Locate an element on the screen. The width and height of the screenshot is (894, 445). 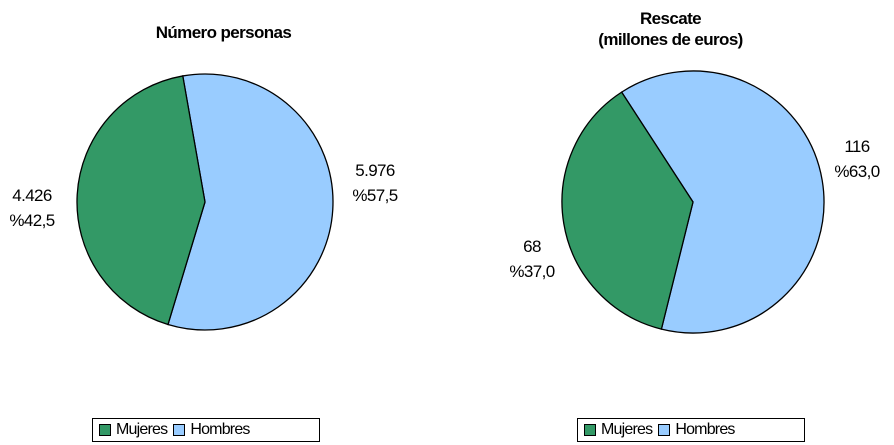
value-label-mujeres: 68 is located at coordinates (532, 246).